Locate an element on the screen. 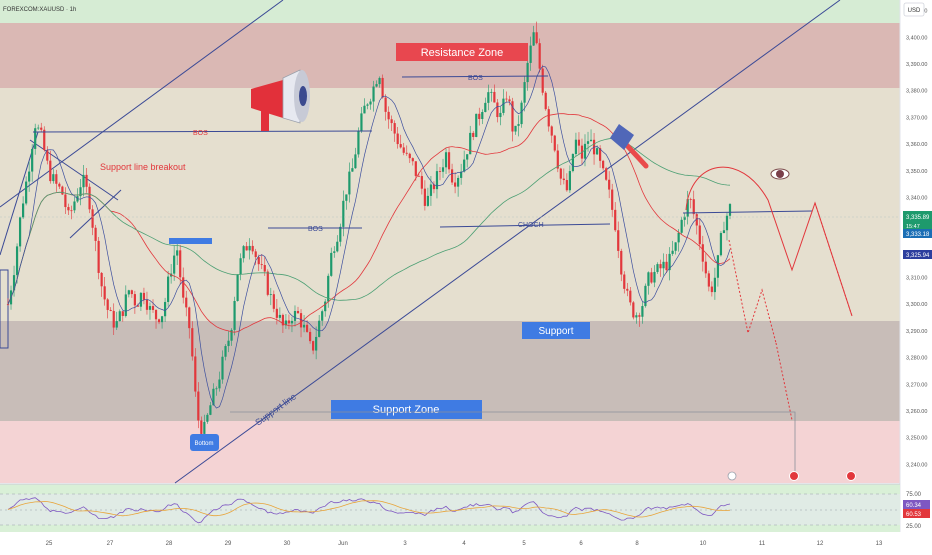  support-label: Support is located at coordinates (556, 330).